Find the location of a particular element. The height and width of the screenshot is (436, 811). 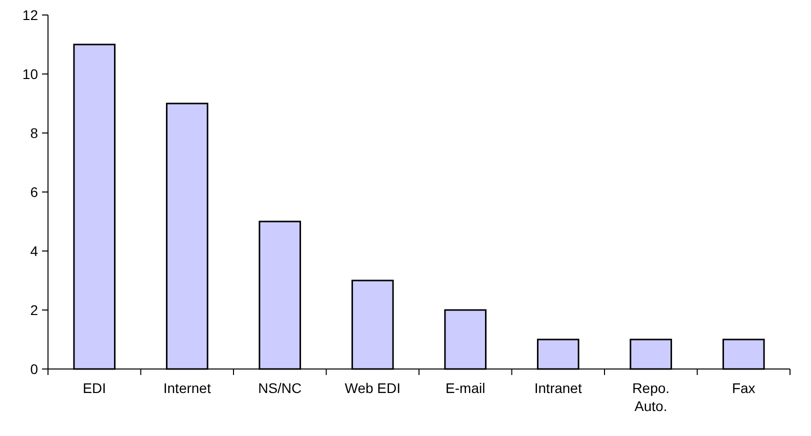

x-tick-label: Intranet is located at coordinates (558, 388).